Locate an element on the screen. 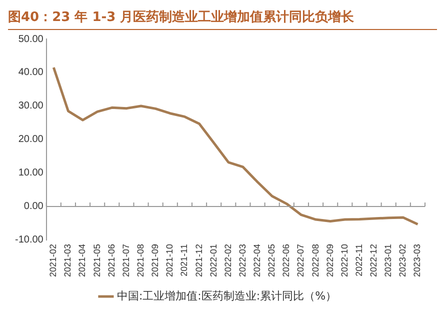  y-tick-label: 30.00 is located at coordinates (31, 106).